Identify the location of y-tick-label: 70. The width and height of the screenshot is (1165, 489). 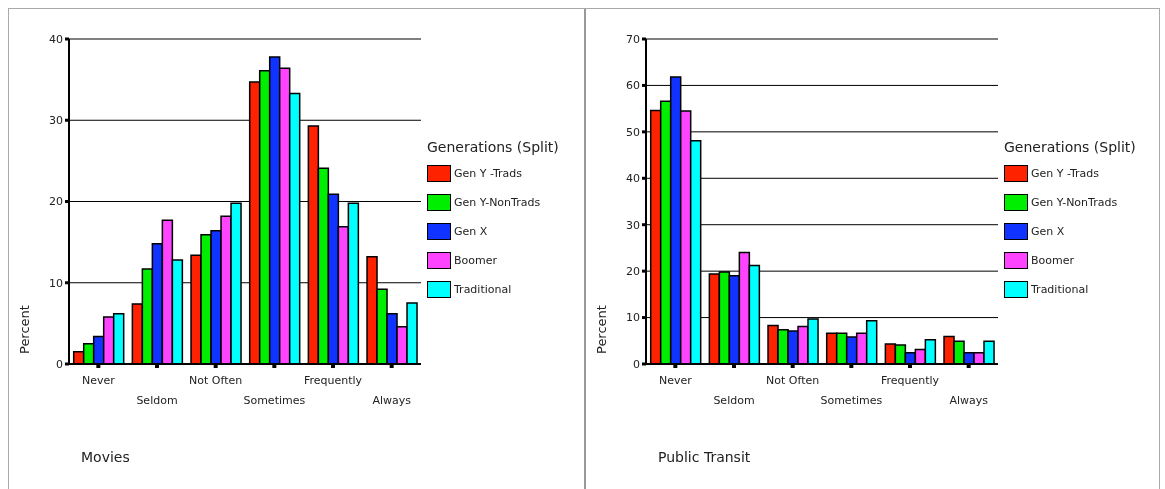
(633, 39).